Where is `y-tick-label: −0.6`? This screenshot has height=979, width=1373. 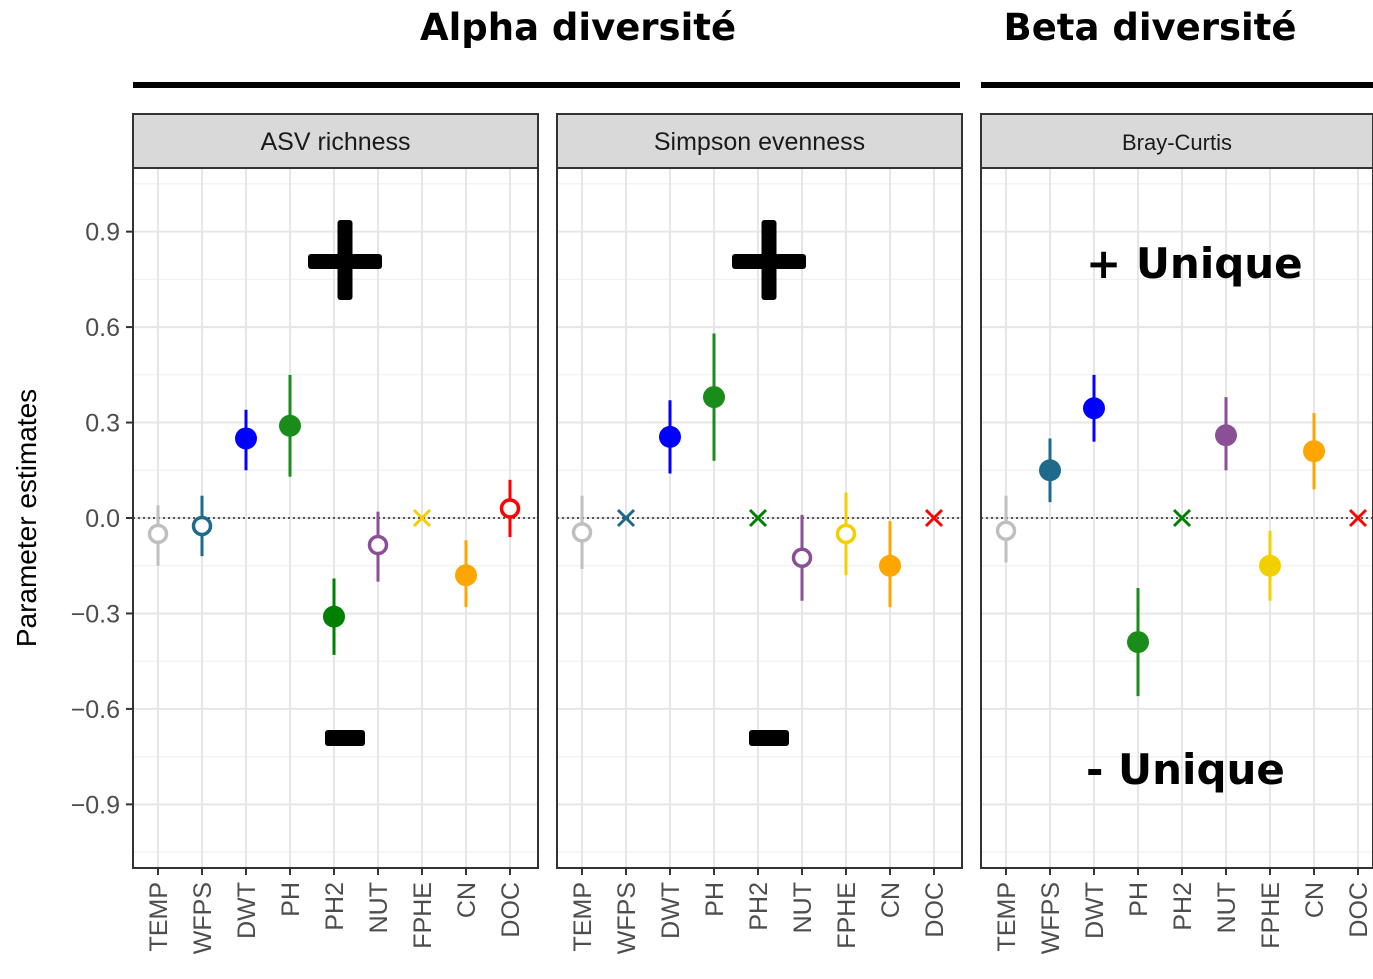 y-tick-label: −0.6 is located at coordinates (95, 710).